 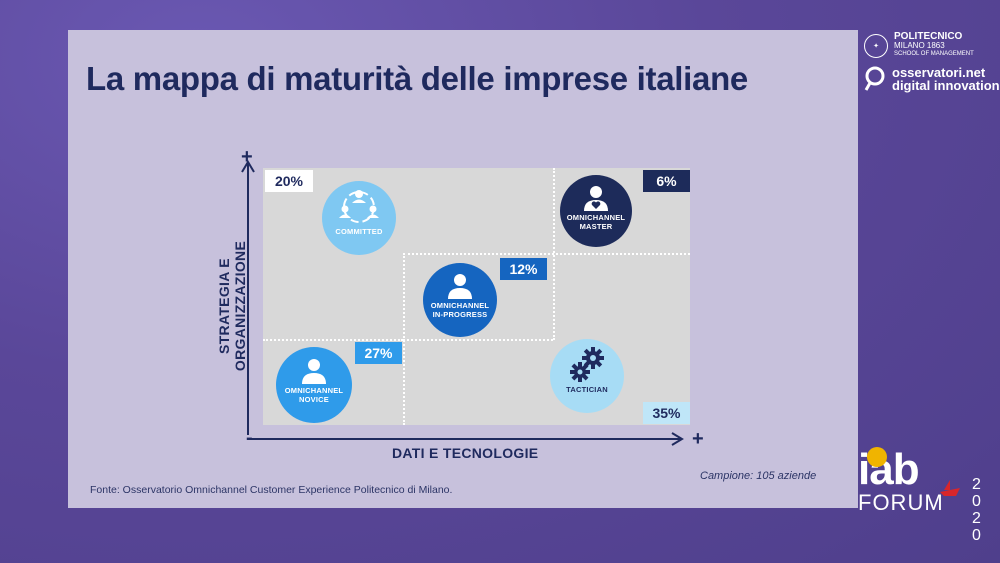 I want to click on x-axis-plus: +, so click(x=698, y=439).